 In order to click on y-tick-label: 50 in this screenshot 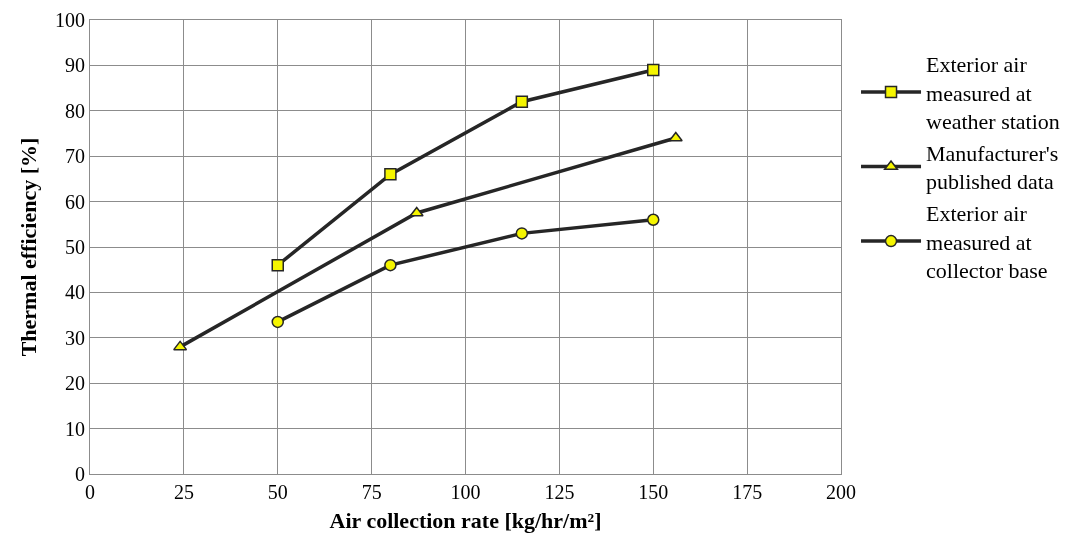, I will do `click(75, 247)`.